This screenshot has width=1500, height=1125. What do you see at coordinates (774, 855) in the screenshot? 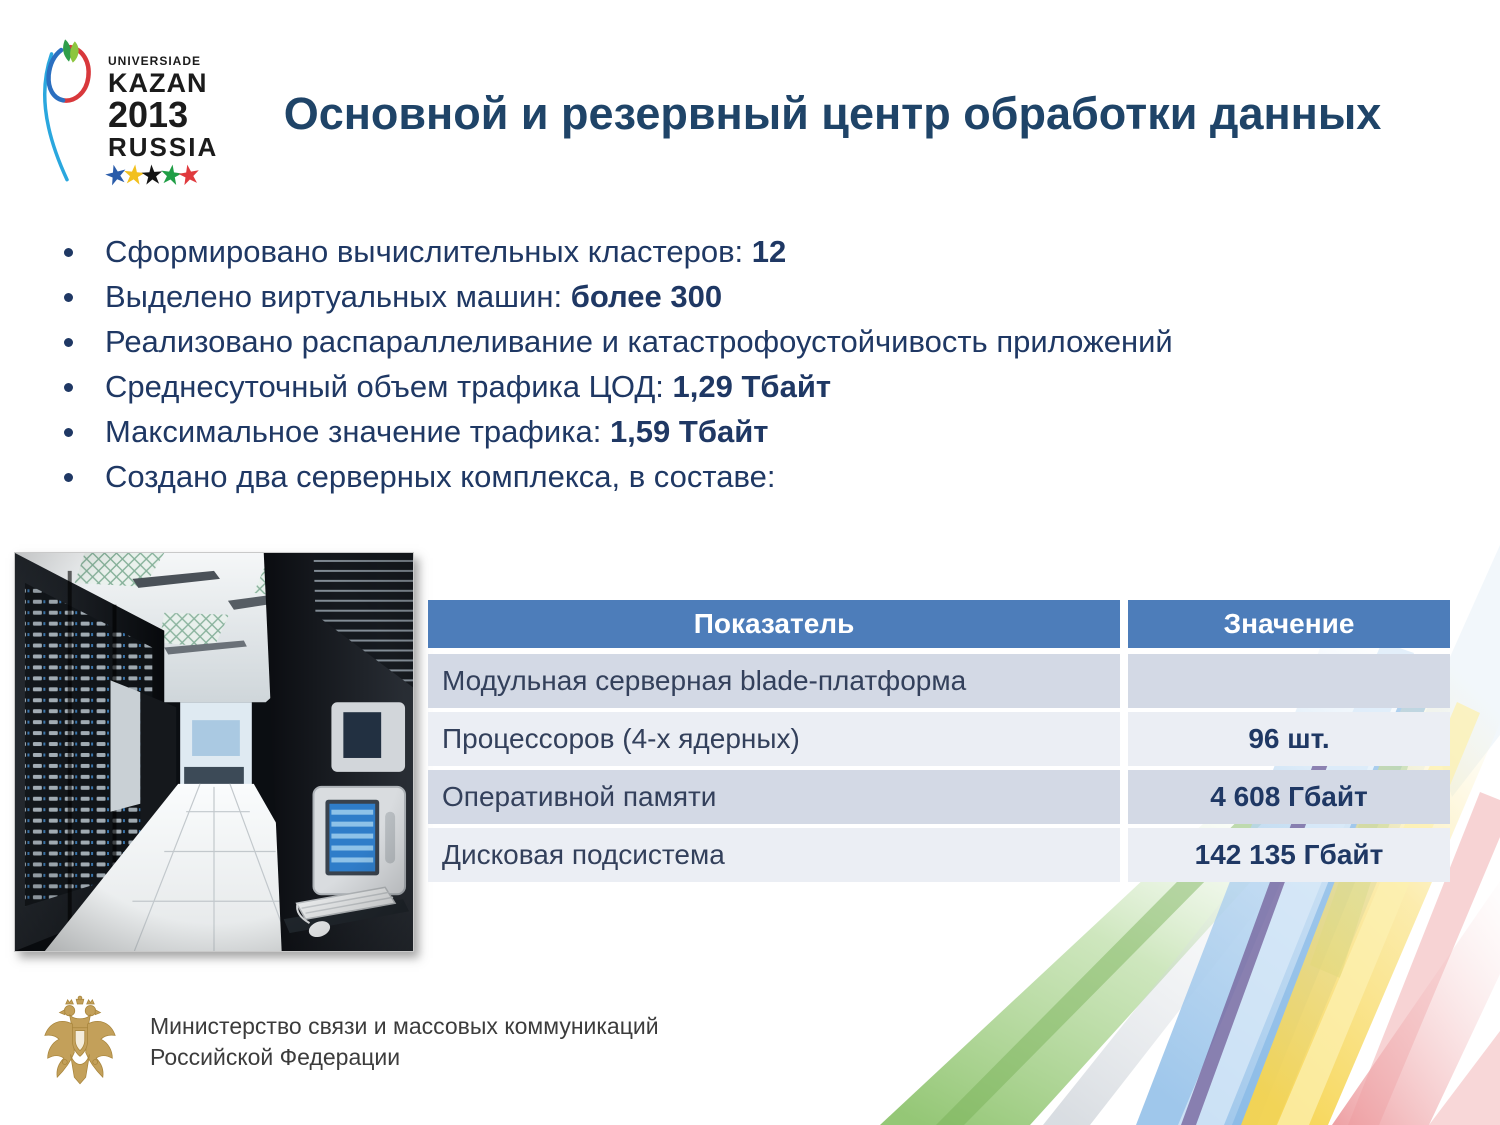
I see `table-cell-label: Дисковая подсистема` at bounding box center [774, 855].